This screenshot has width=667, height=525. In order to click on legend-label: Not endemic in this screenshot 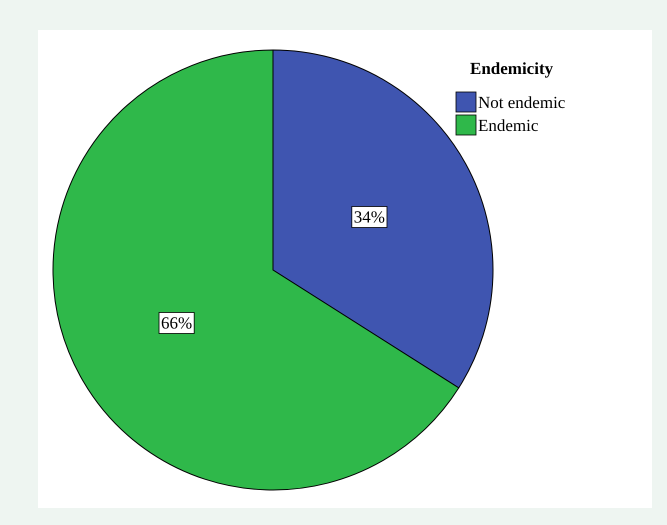, I will do `click(522, 102)`.